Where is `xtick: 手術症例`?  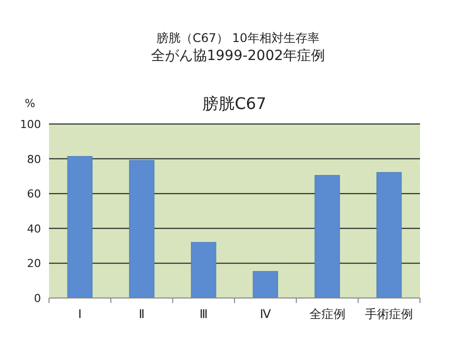
xtick: 手術症例 is located at coordinates (389, 314).